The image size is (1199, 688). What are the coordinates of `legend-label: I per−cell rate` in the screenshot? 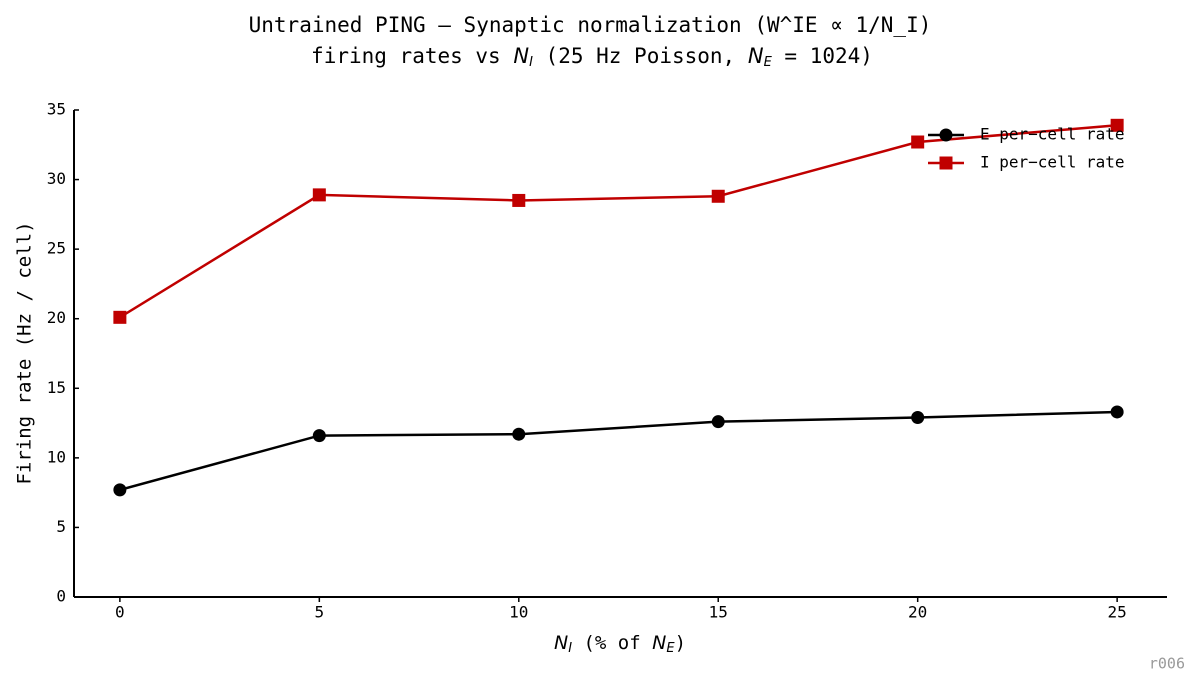 It's located at (1052, 162).